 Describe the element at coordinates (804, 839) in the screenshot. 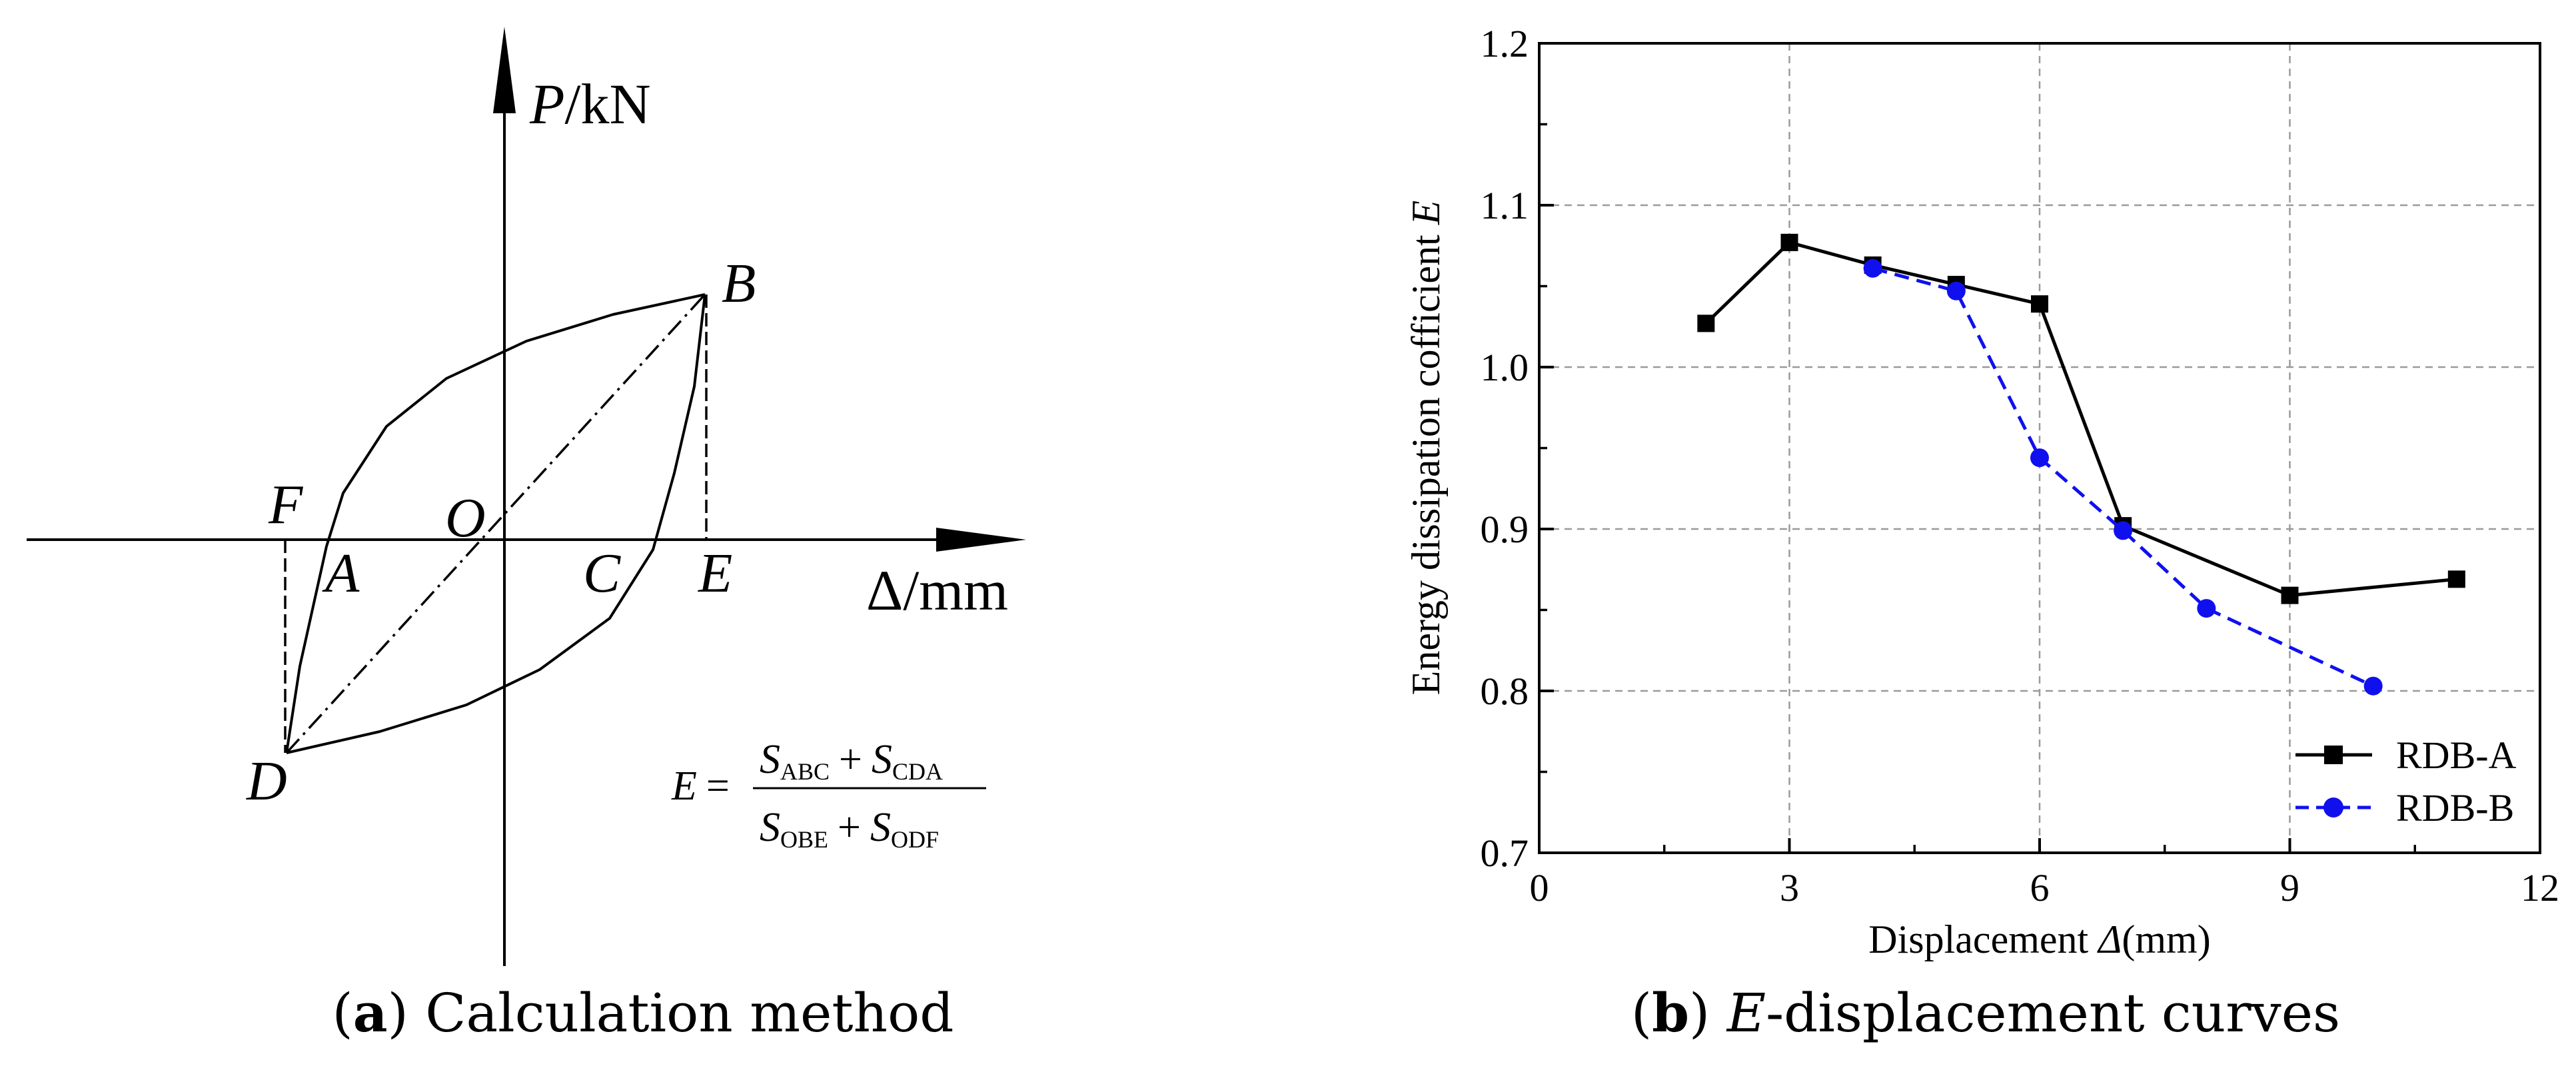

I see `formula-sub-obe: OBE` at that location.